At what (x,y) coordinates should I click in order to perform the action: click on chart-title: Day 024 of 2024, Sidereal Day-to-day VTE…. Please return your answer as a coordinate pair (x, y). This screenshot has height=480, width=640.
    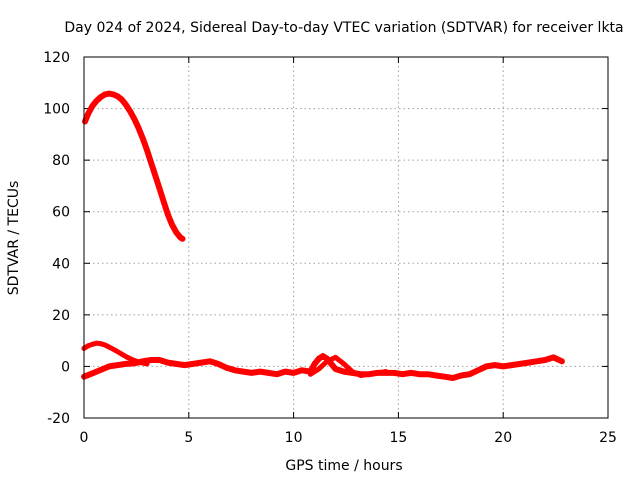
    Looking at the image, I should click on (343, 28).